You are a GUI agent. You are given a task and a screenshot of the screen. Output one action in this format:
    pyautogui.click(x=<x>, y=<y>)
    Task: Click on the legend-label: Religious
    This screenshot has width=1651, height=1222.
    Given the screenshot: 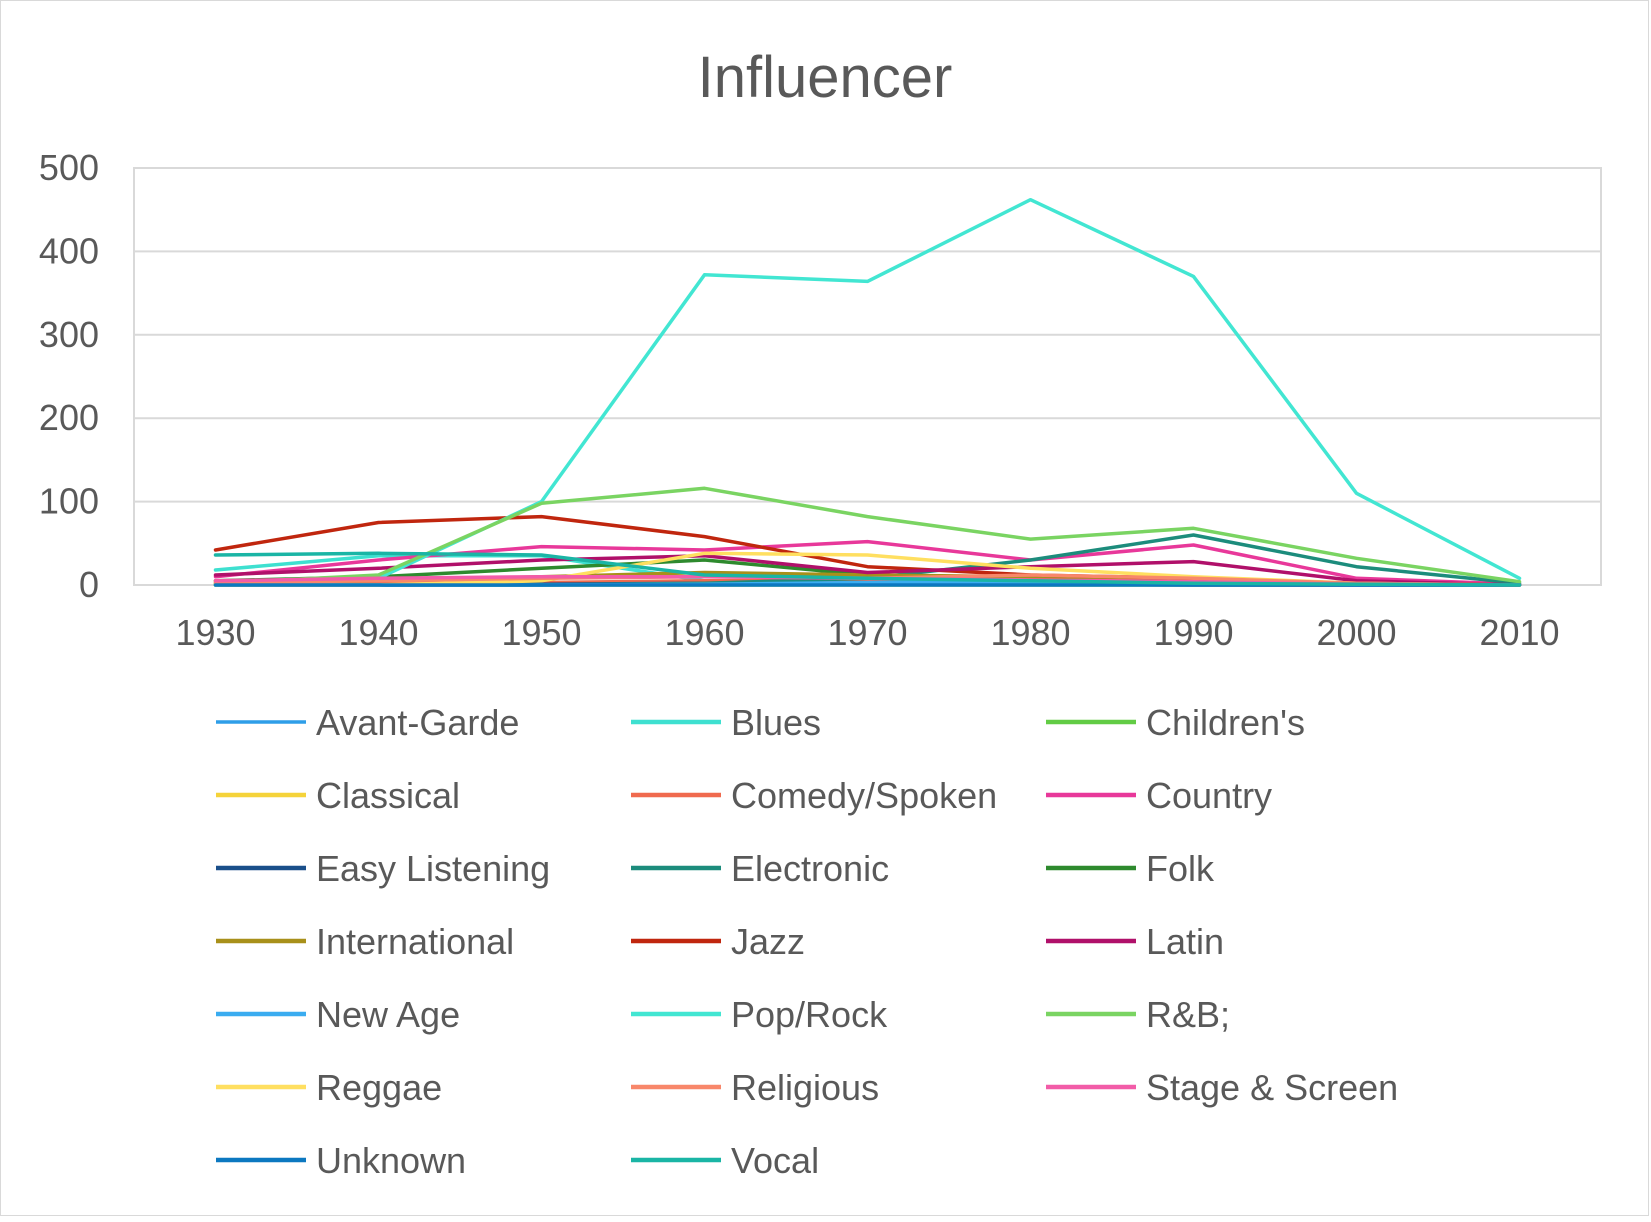 What is the action you would take?
    pyautogui.click(x=805, y=1087)
    